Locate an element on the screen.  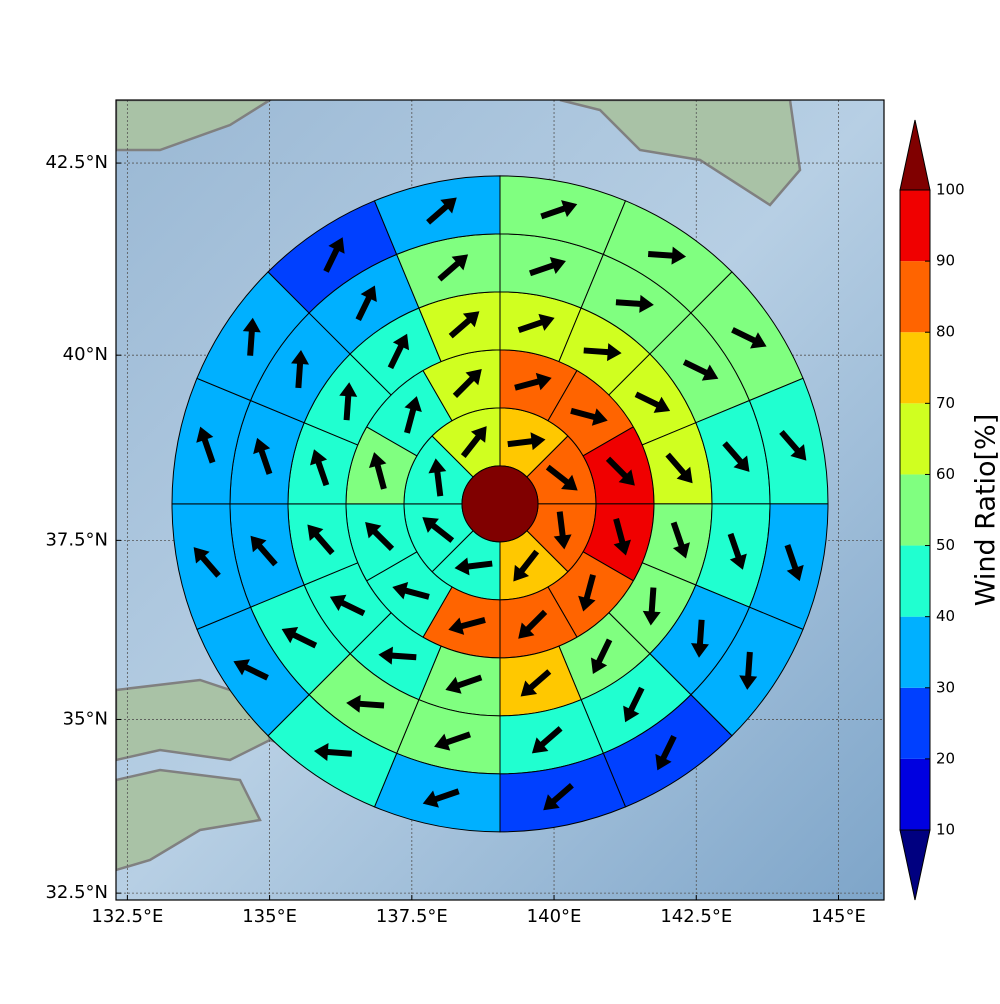
x-tick-label: 137.5°E is located at coordinates (412, 916).